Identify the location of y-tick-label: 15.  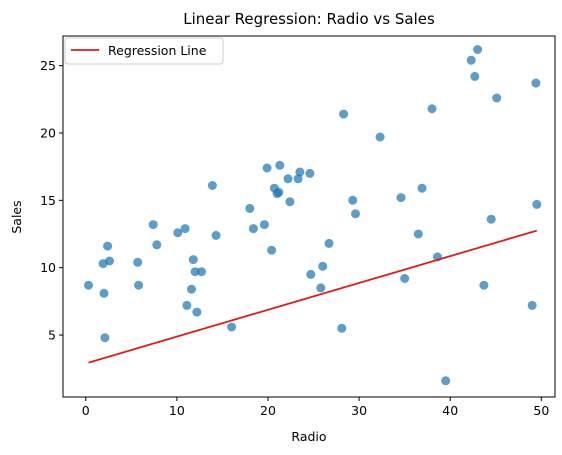
(48, 200).